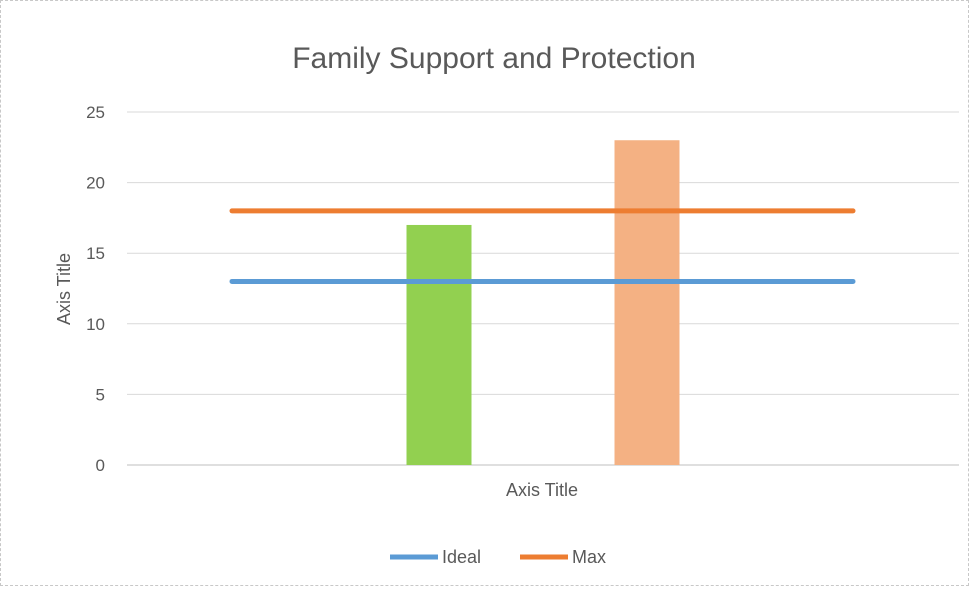  Describe the element at coordinates (100, 394) in the screenshot. I see `y-tick-label: 5` at that location.